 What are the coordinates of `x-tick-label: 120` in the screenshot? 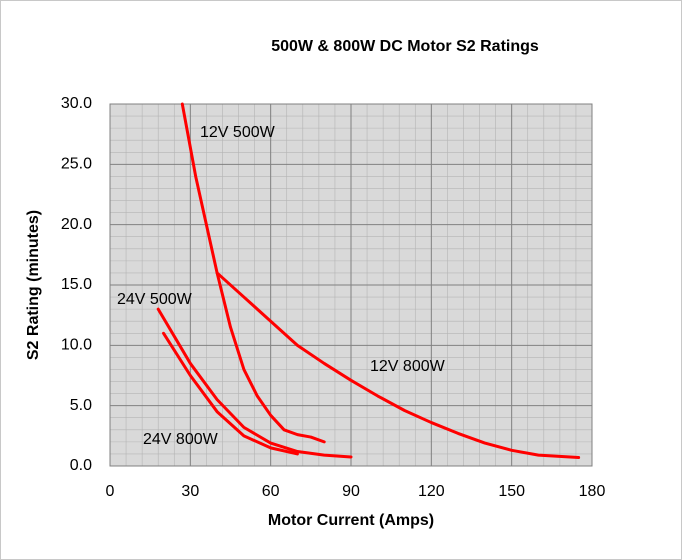 It's located at (431, 491).